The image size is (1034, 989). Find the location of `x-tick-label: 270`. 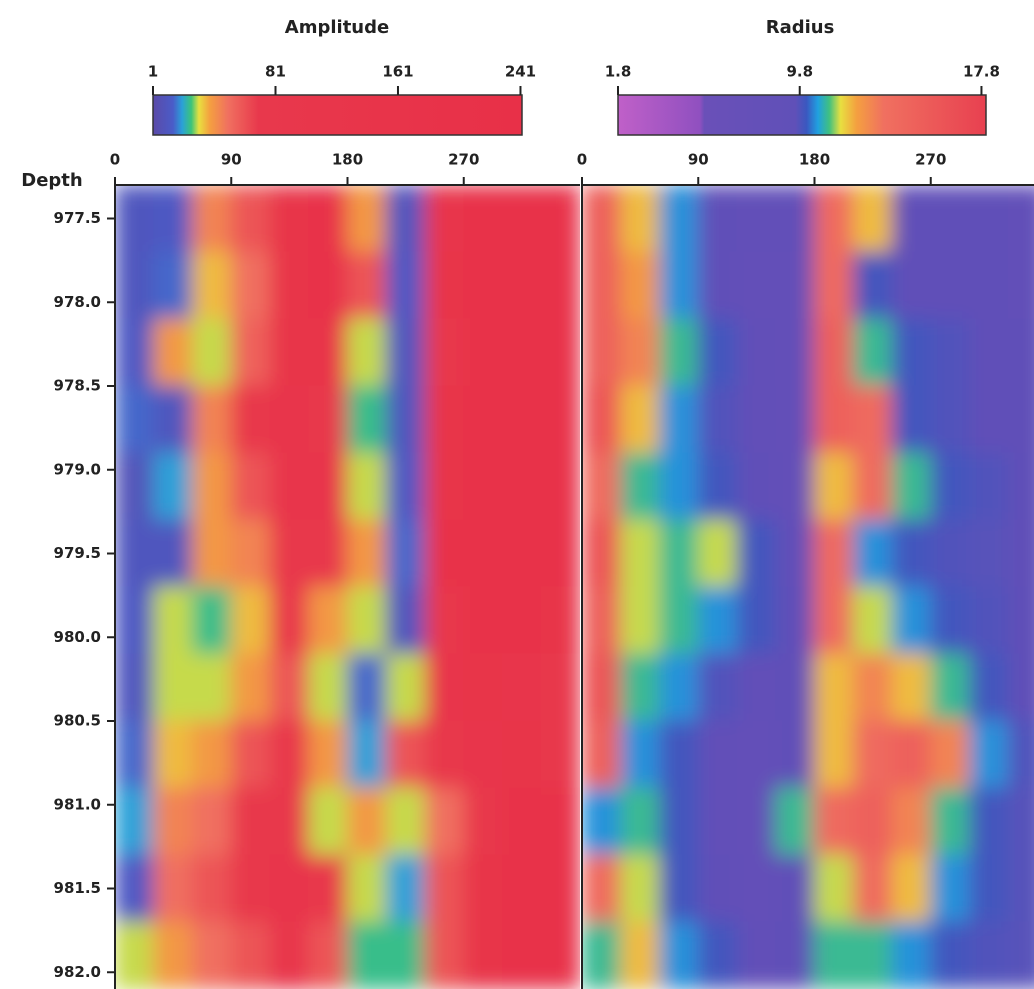

x-tick-label: 270 is located at coordinates (930, 160).